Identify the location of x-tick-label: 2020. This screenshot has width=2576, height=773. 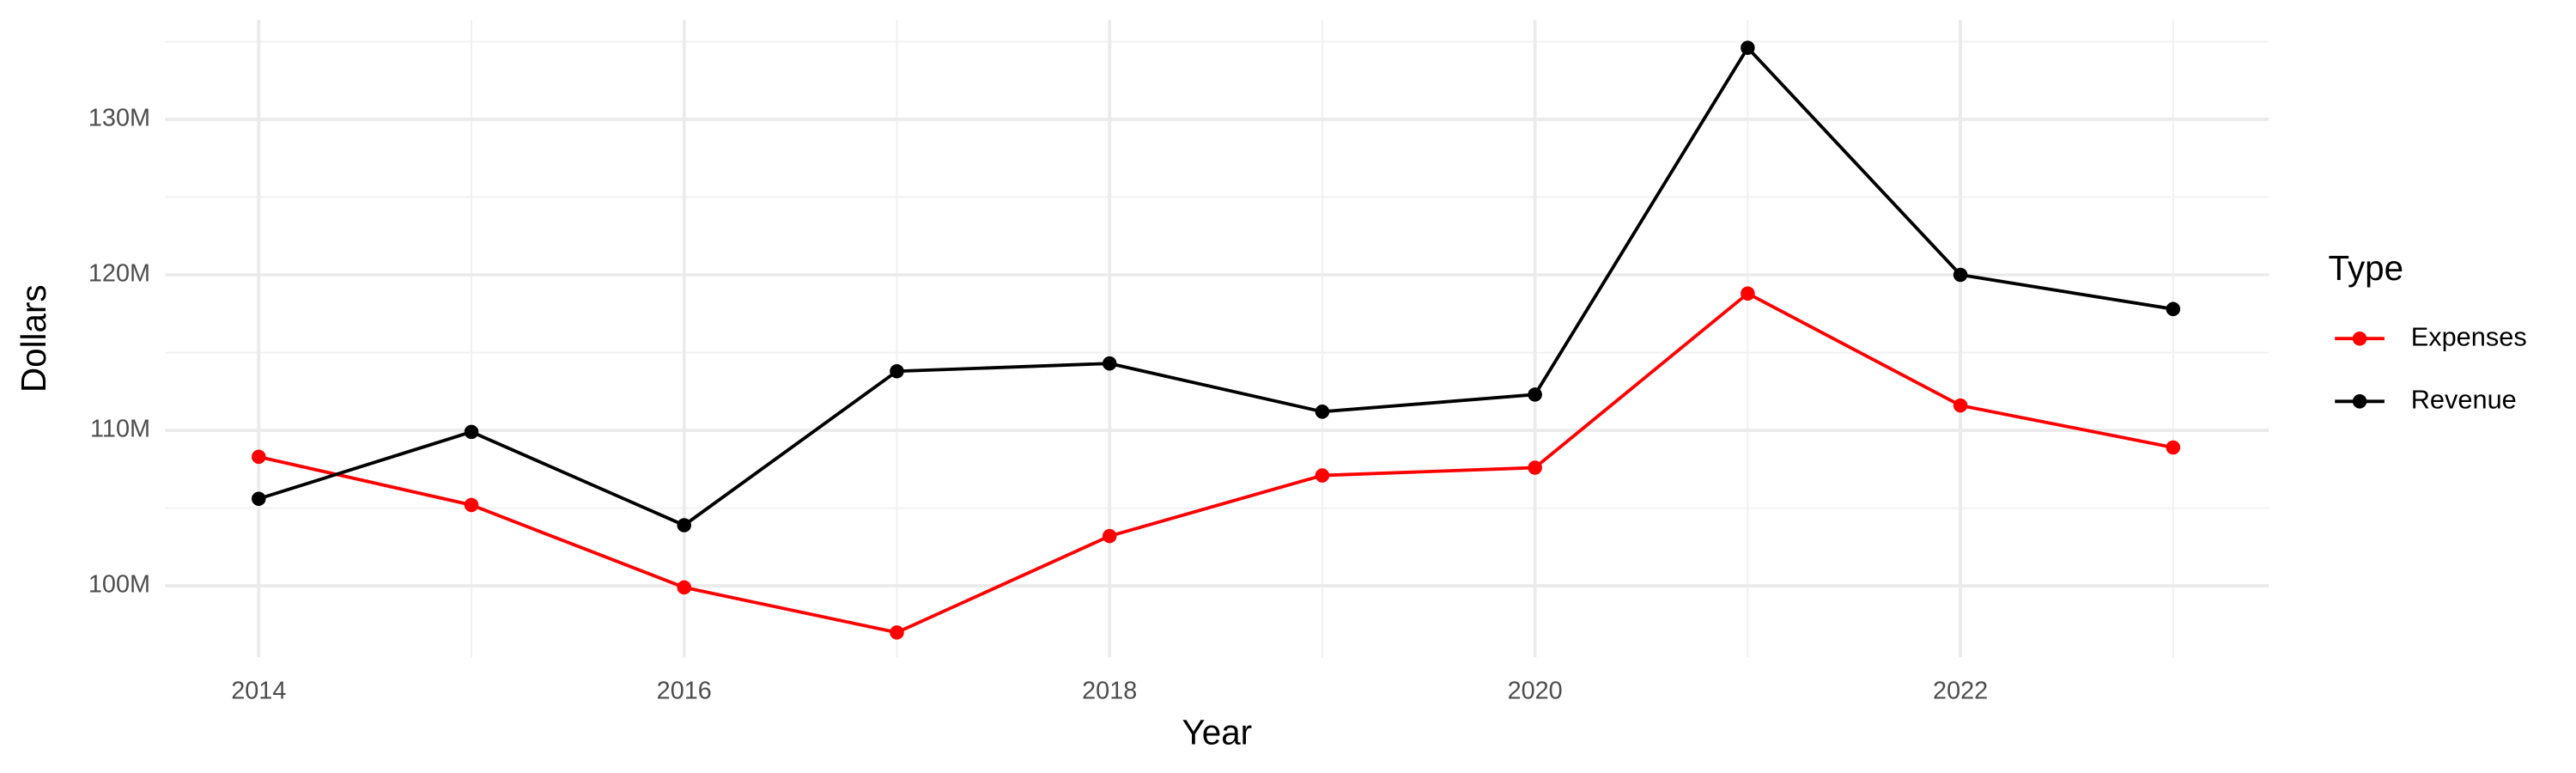
(1535, 690).